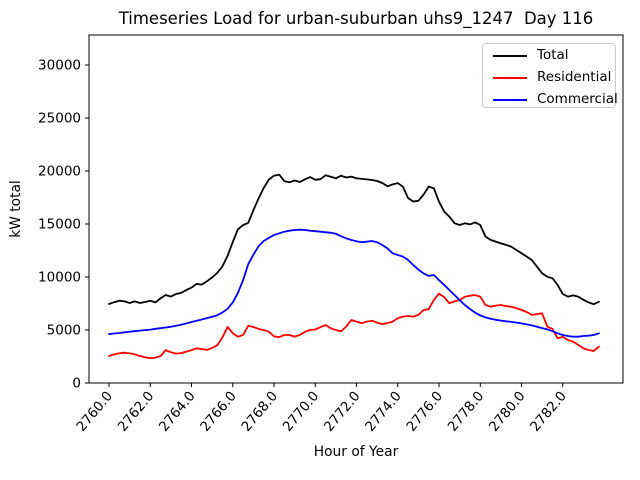 Image resolution: width=640 pixels, height=480 pixels. What do you see at coordinates (94, 411) in the screenshot?
I see `x-tick-label: 2760.0` at bounding box center [94, 411].